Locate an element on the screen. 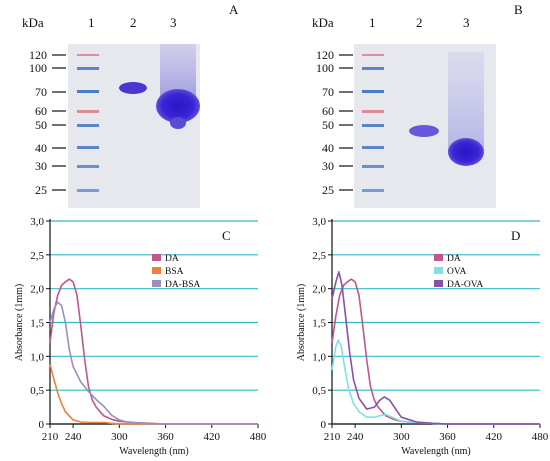 The width and height of the screenshot is (550, 461). gel-a-marker-ticks is located at coordinates (59, 122).